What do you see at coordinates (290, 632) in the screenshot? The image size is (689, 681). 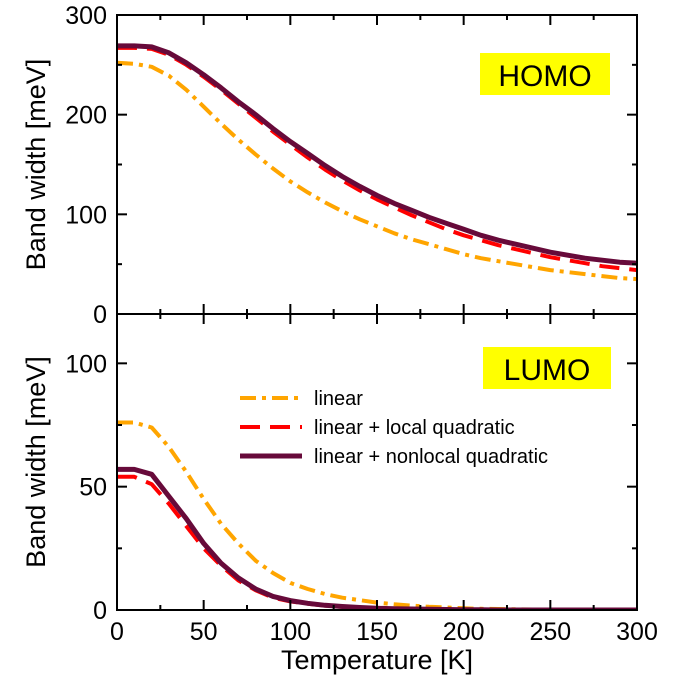 I see `x-tick-label: 100` at bounding box center [290, 632].